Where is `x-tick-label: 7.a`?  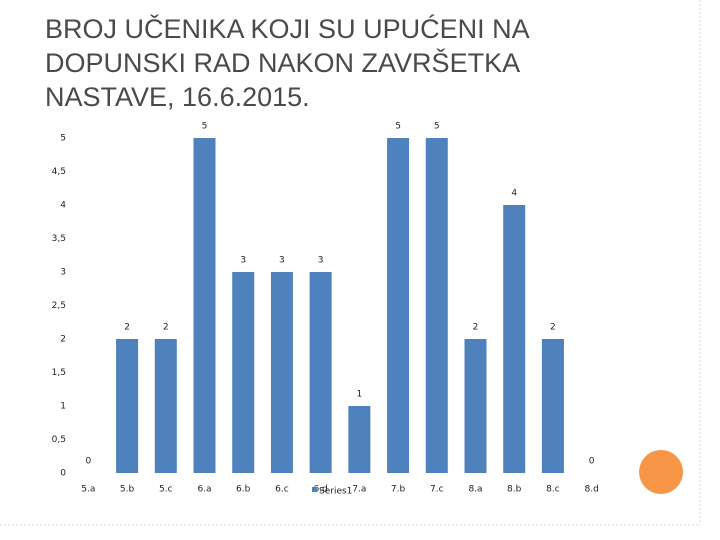
x-tick-label: 7.a is located at coordinates (359, 490).